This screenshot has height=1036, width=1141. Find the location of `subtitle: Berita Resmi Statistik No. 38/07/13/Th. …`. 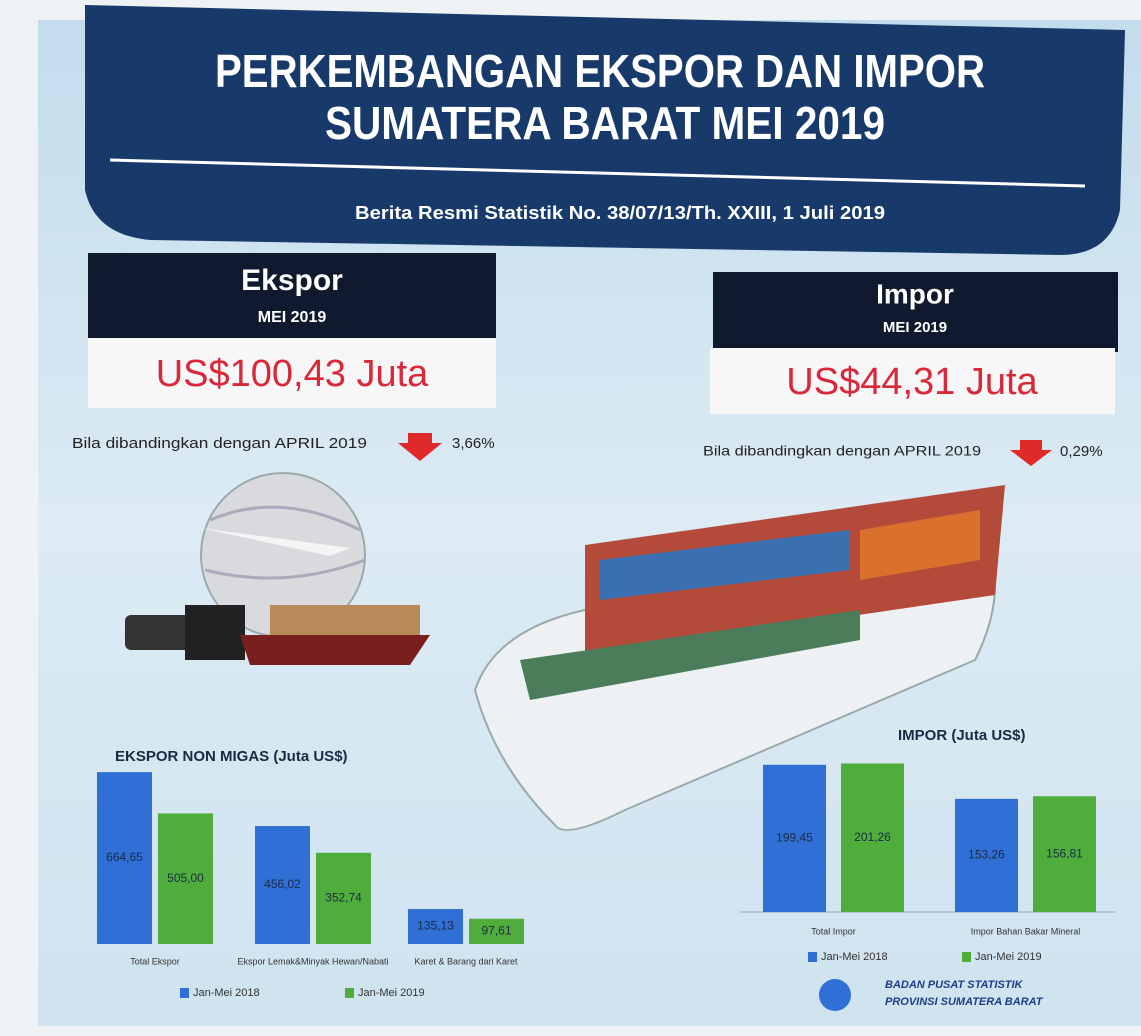

subtitle: Berita Resmi Statistik No. 38/07/13/Th. … is located at coordinates (620, 213).